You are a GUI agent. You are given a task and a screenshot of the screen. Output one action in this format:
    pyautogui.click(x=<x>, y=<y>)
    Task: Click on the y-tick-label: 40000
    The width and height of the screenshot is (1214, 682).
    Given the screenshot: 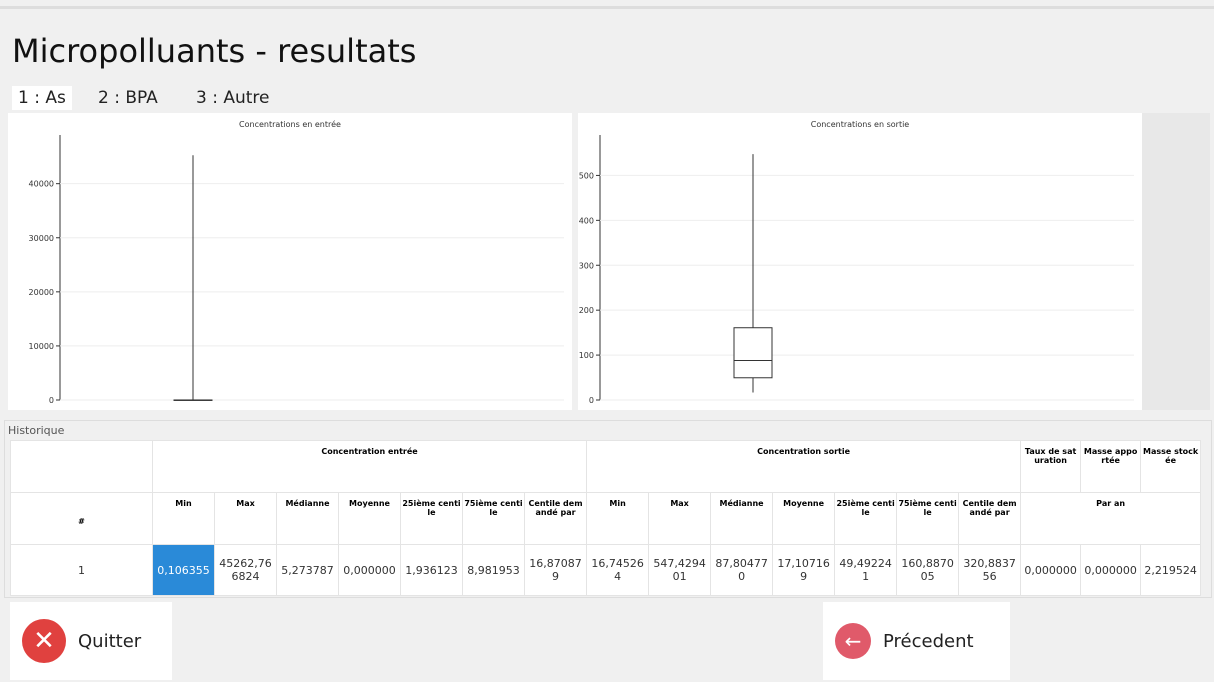 What is the action you would take?
    pyautogui.click(x=41, y=184)
    